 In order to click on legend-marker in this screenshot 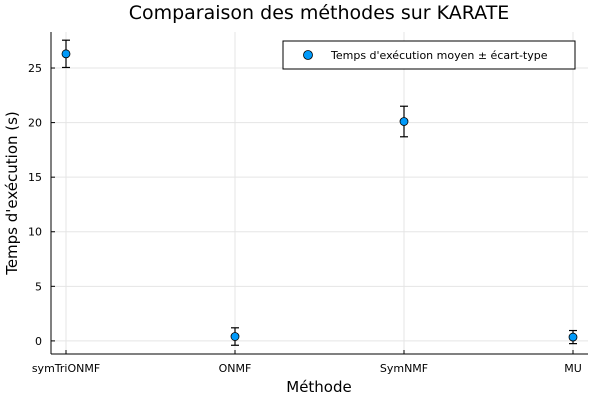, I will do `click(308, 55)`.